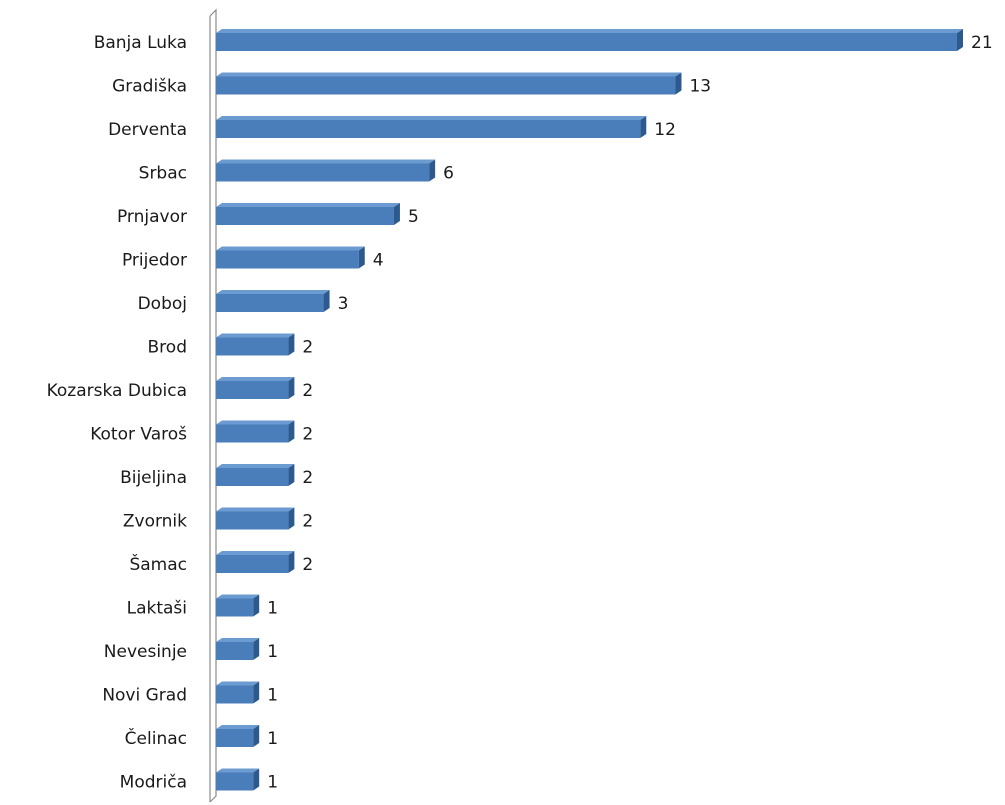 The image size is (1005, 805). What do you see at coordinates (144, 696) in the screenshot?
I see `category-label: Novi Grad` at bounding box center [144, 696].